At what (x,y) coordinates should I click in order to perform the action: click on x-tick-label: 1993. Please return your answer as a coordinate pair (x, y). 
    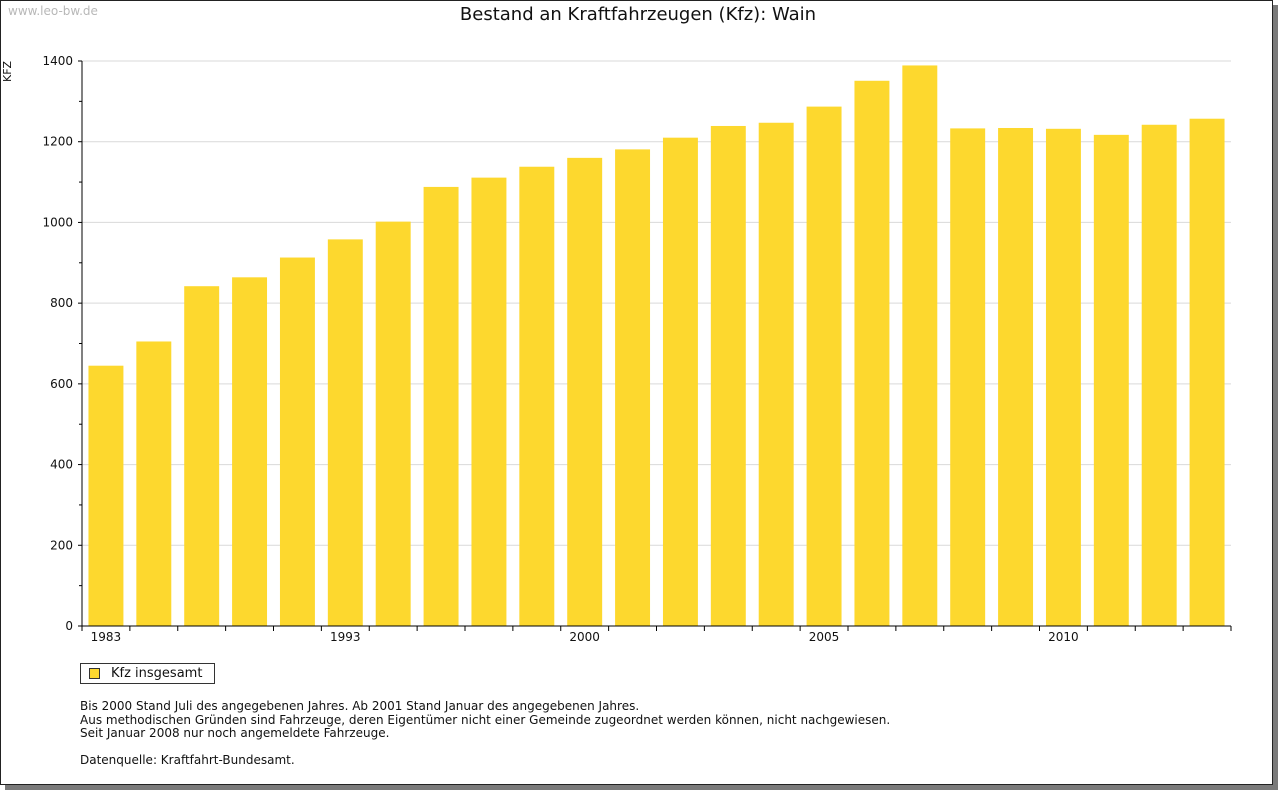
    Looking at the image, I should click on (345, 637).